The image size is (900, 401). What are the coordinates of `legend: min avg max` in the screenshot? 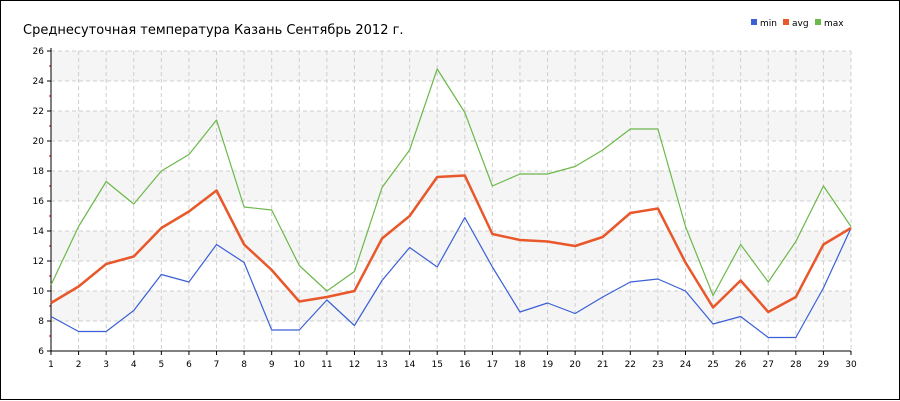 It's located at (797, 24).